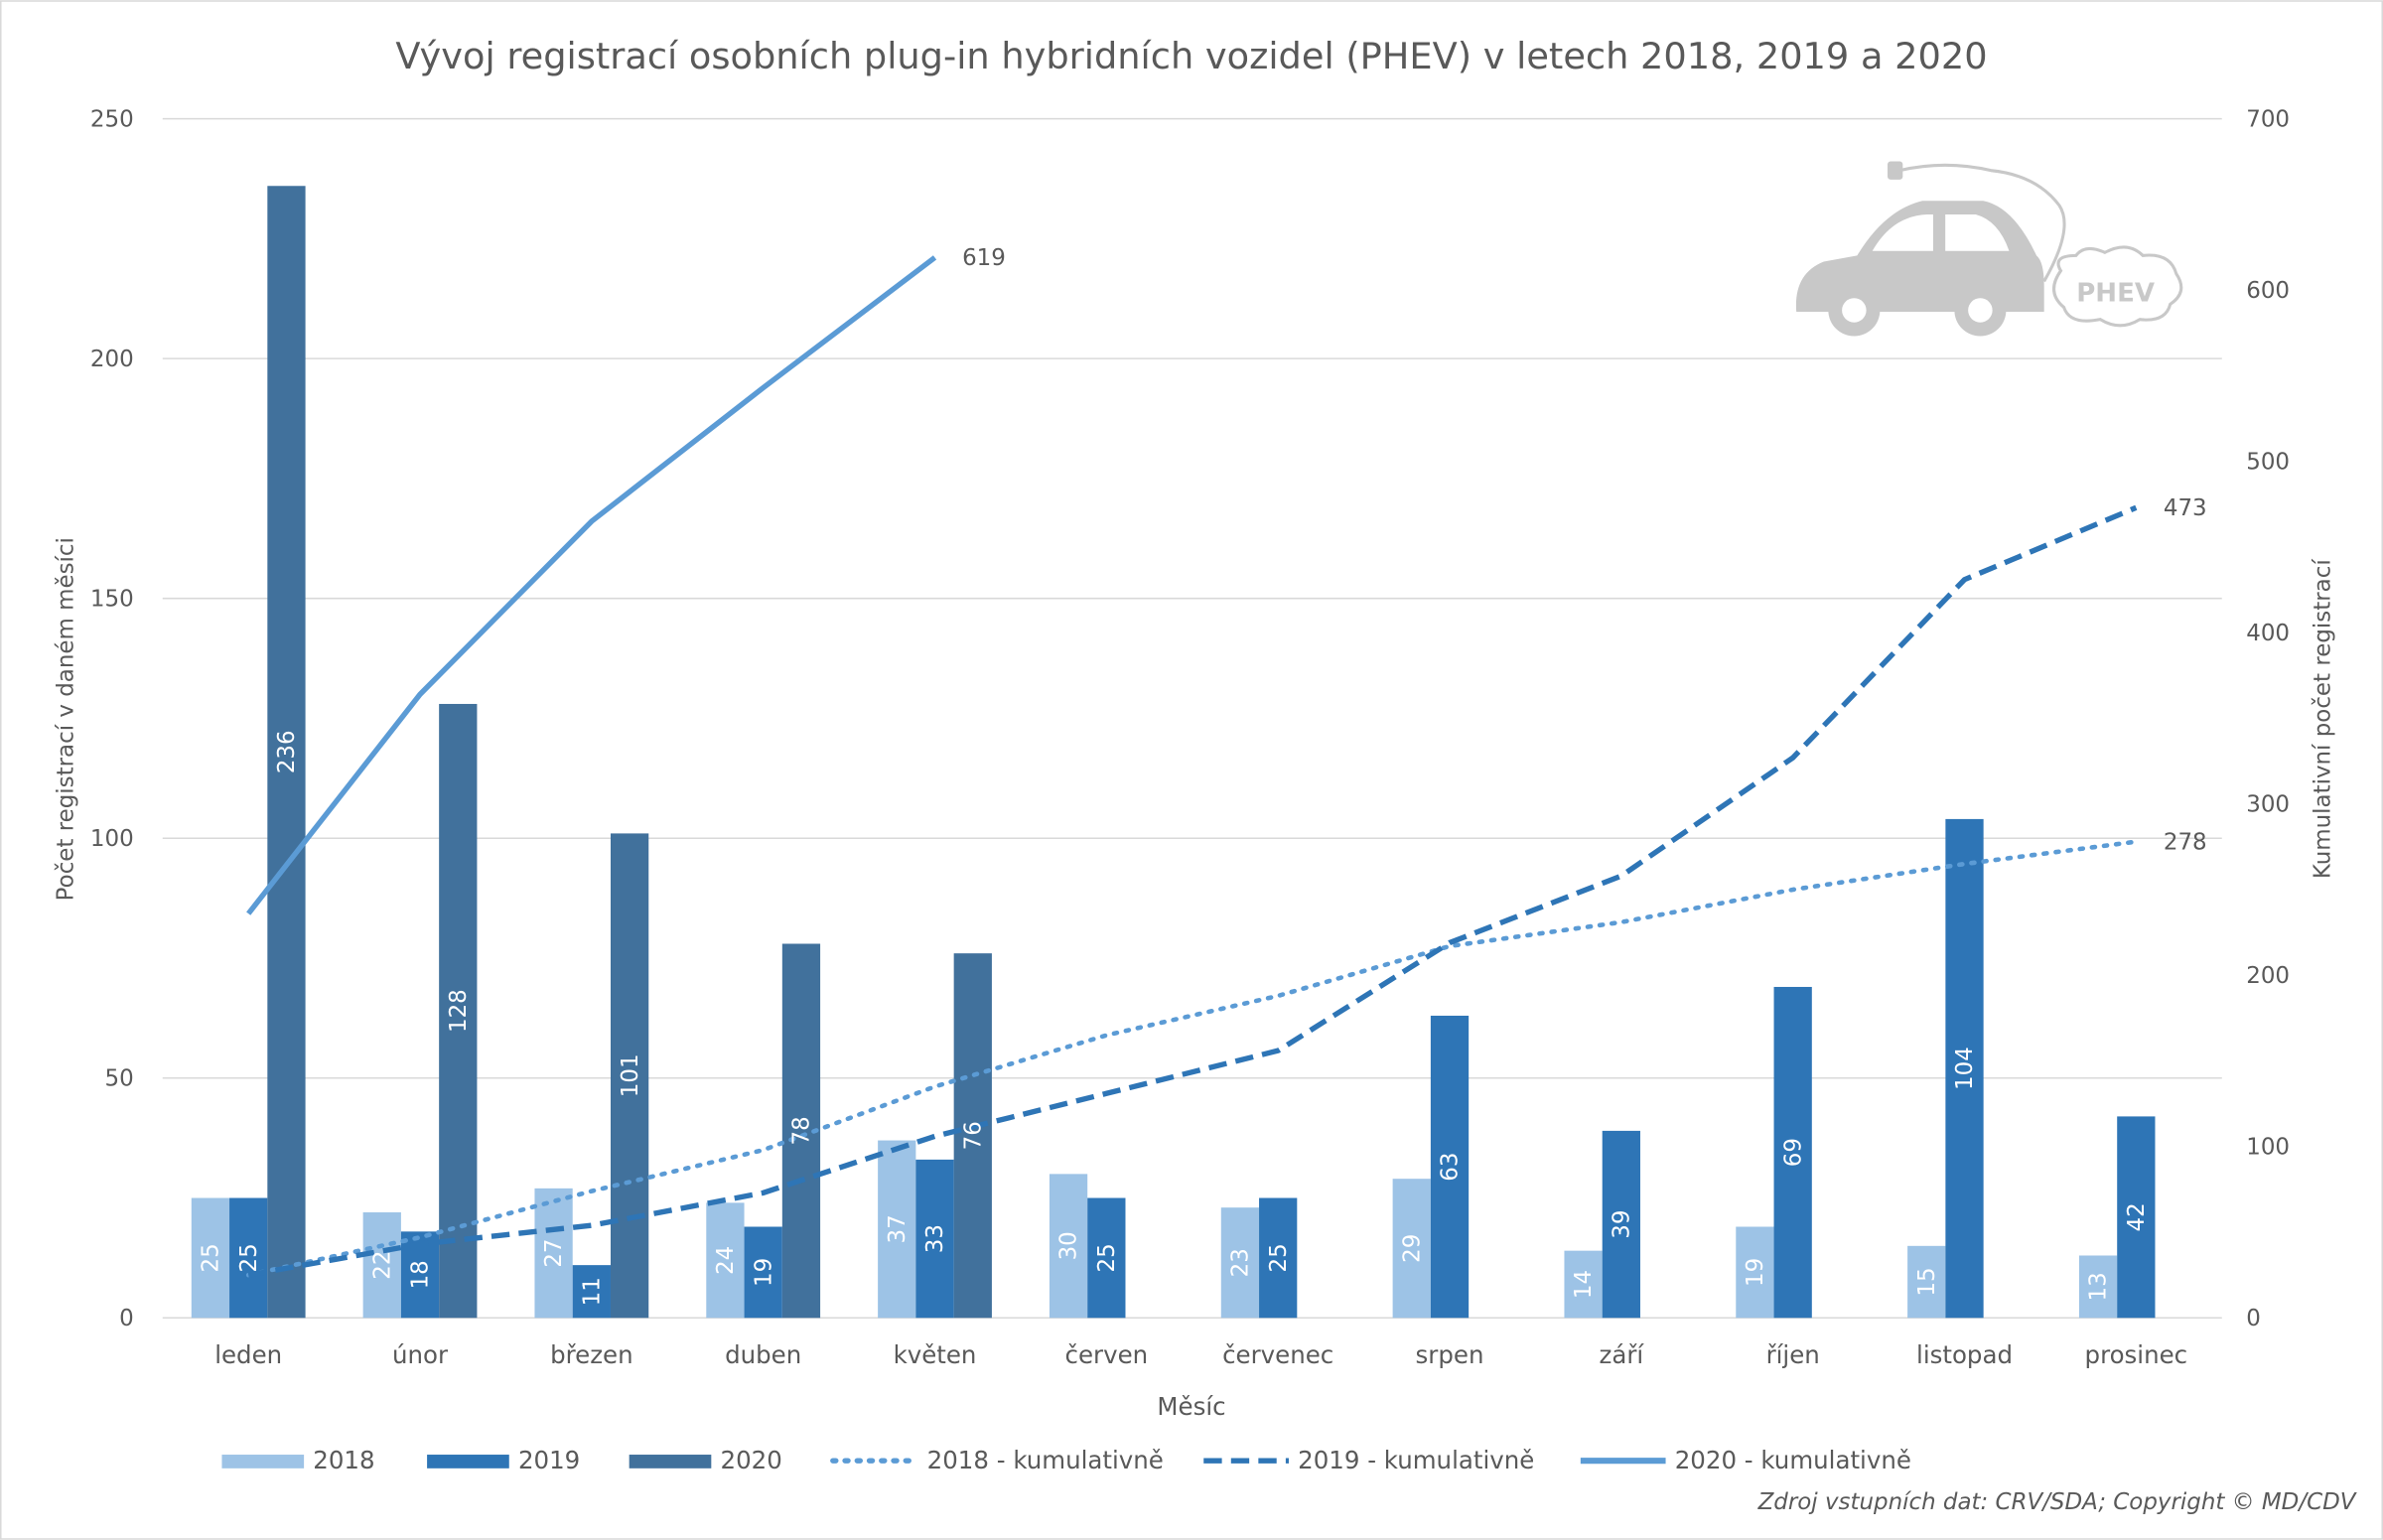 This screenshot has height=1540, width=2383. I want to click on y2-axis-title: Kumulativní počet registrací, so click(2322, 719).